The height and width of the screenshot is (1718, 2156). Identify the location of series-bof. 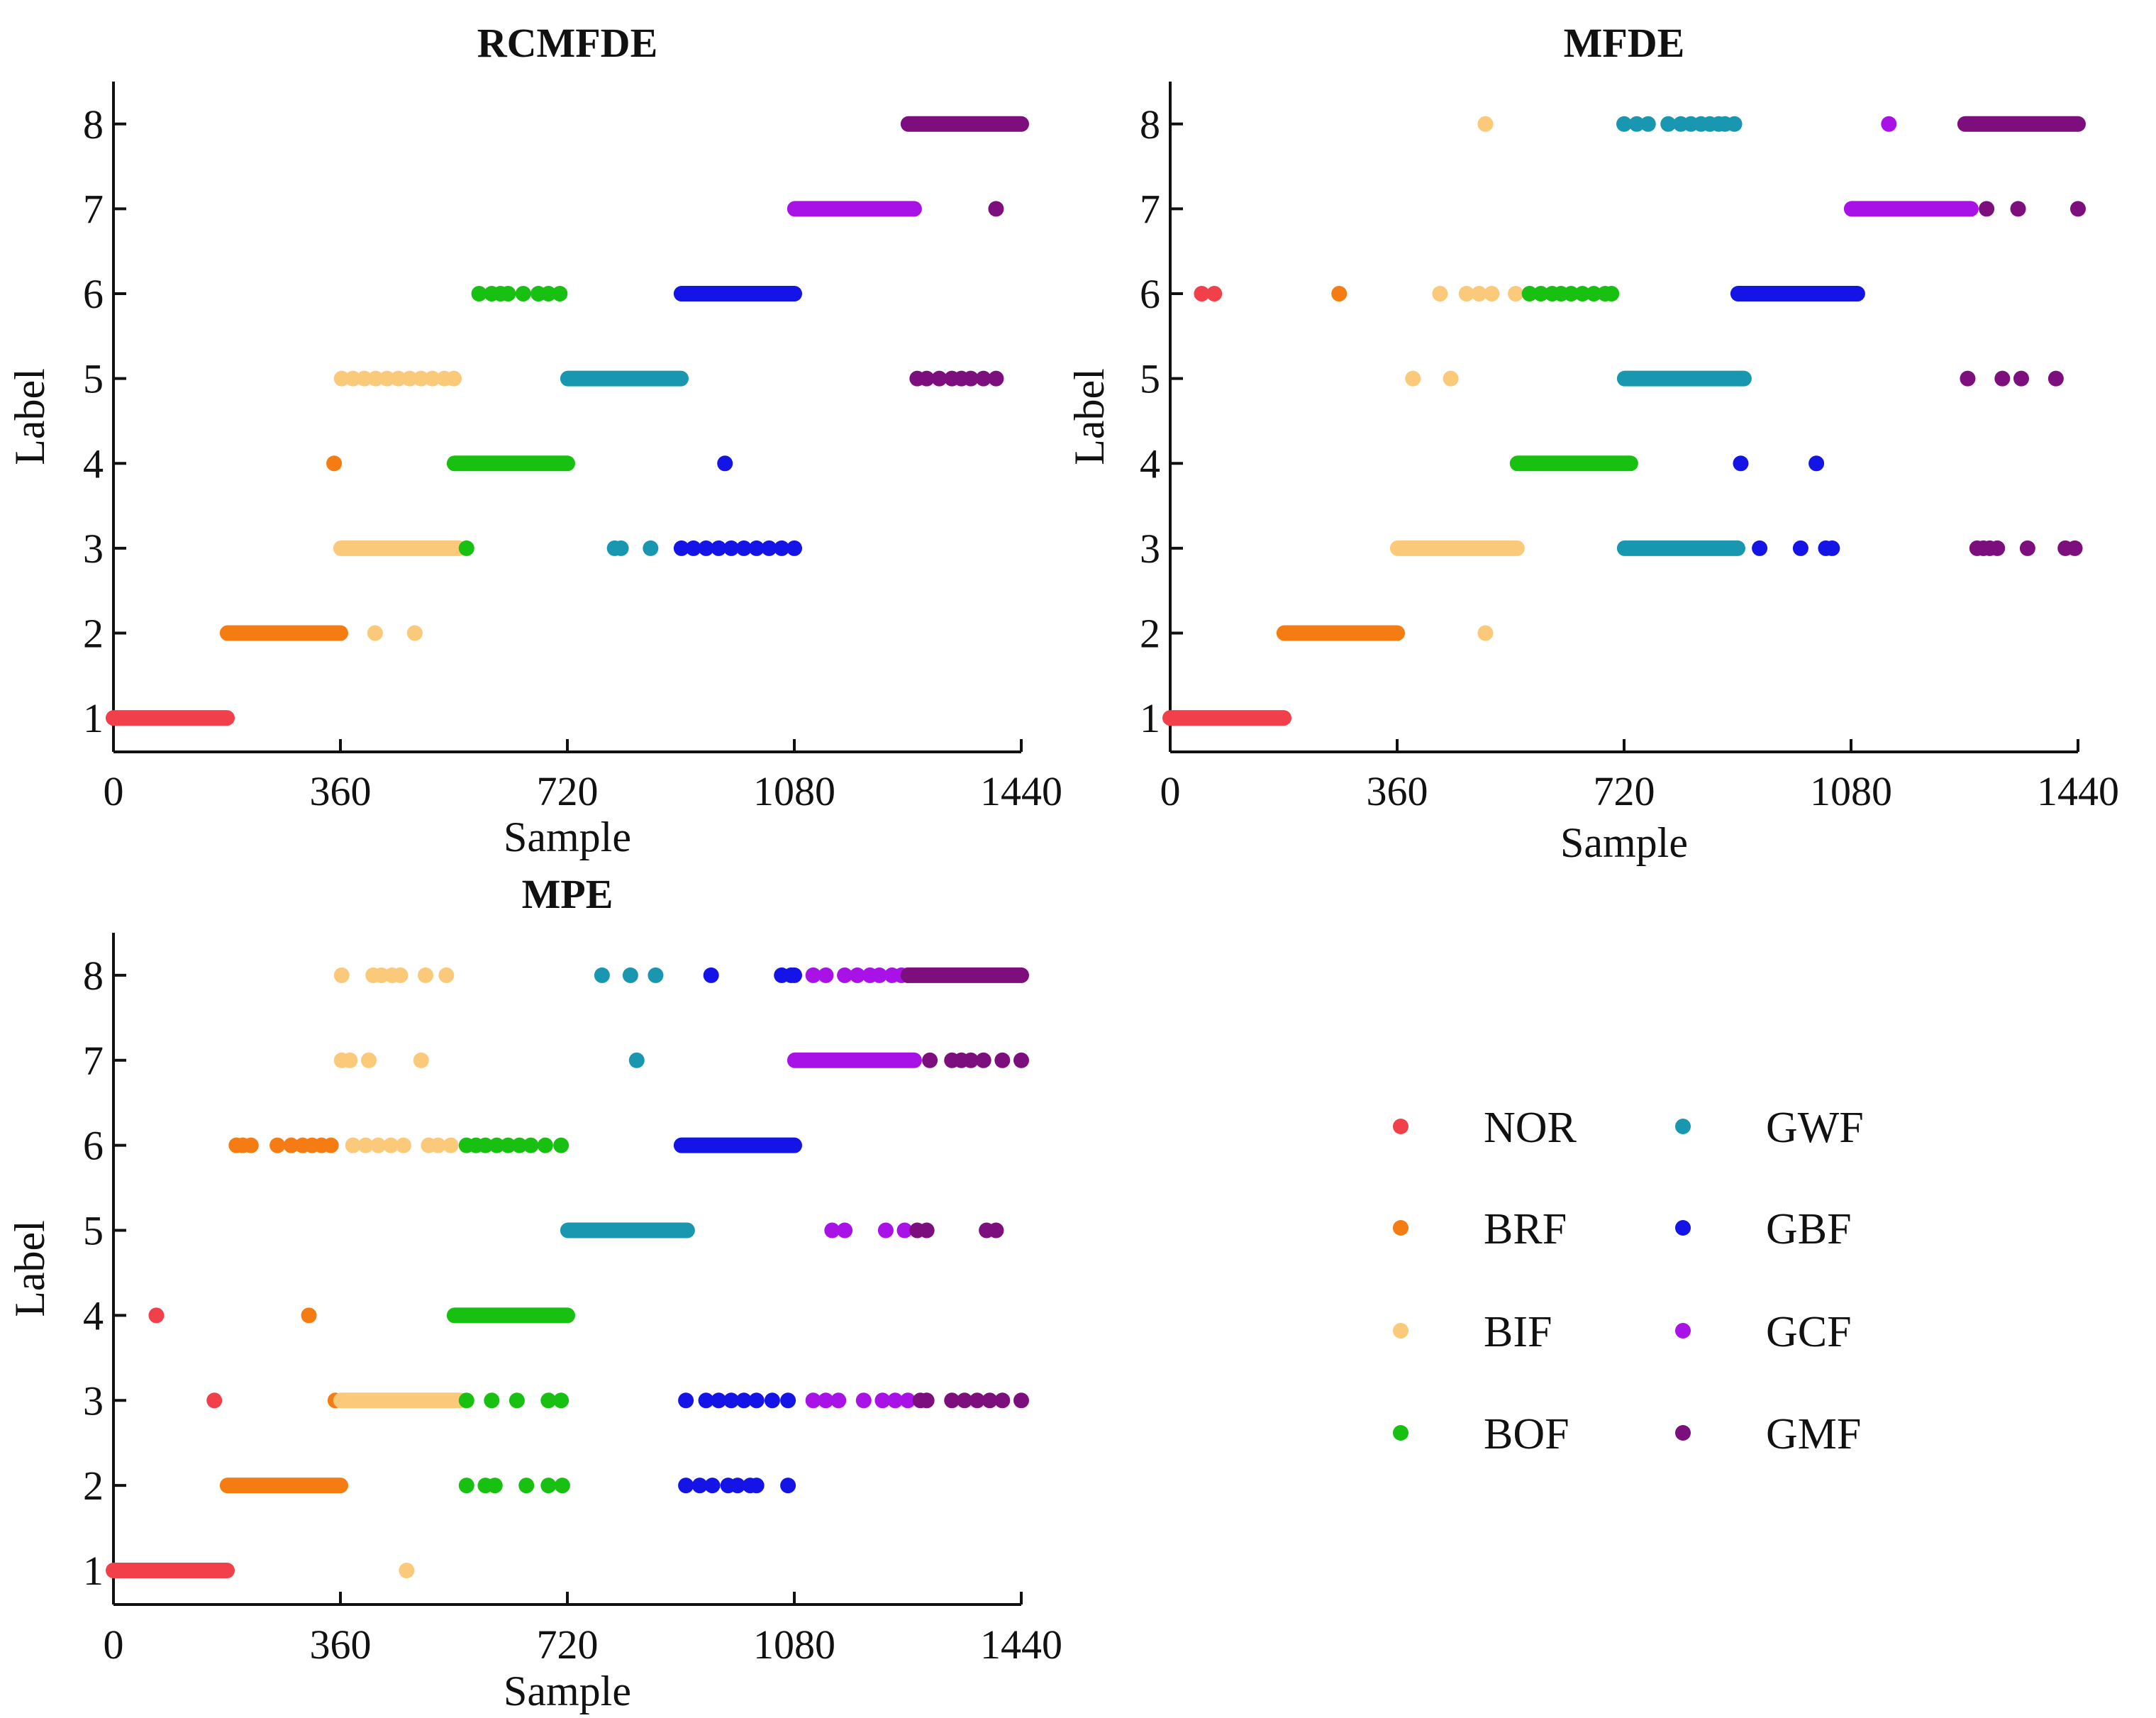
(510, 1315).